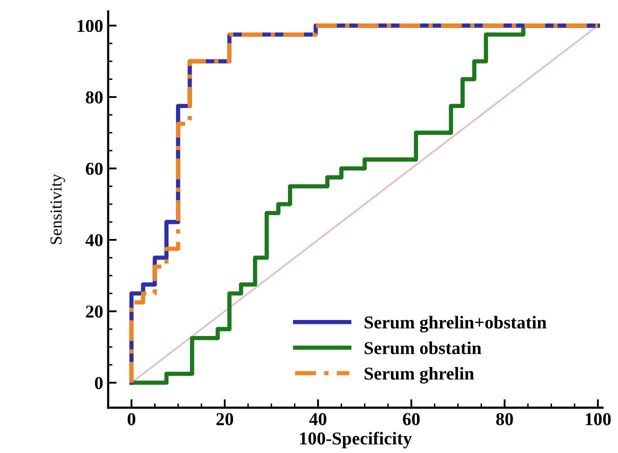 The height and width of the screenshot is (453, 618). I want to click on y-tick-label: 40, so click(94, 240).